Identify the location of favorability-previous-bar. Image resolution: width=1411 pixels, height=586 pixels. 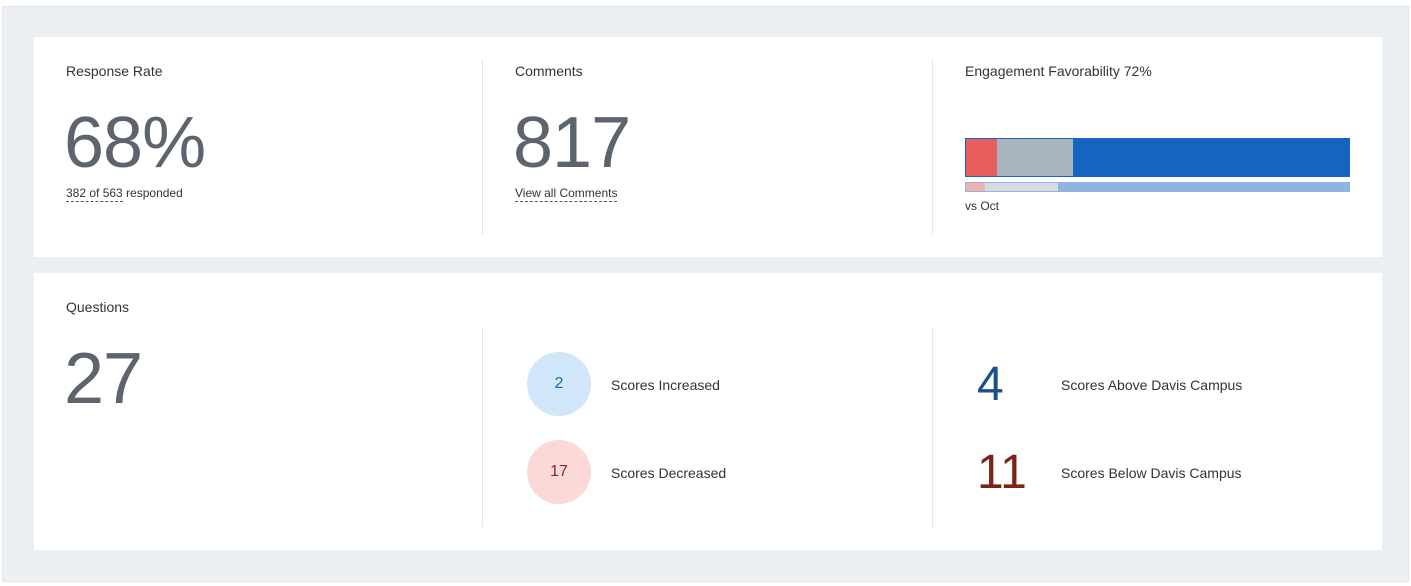
(1157, 187).